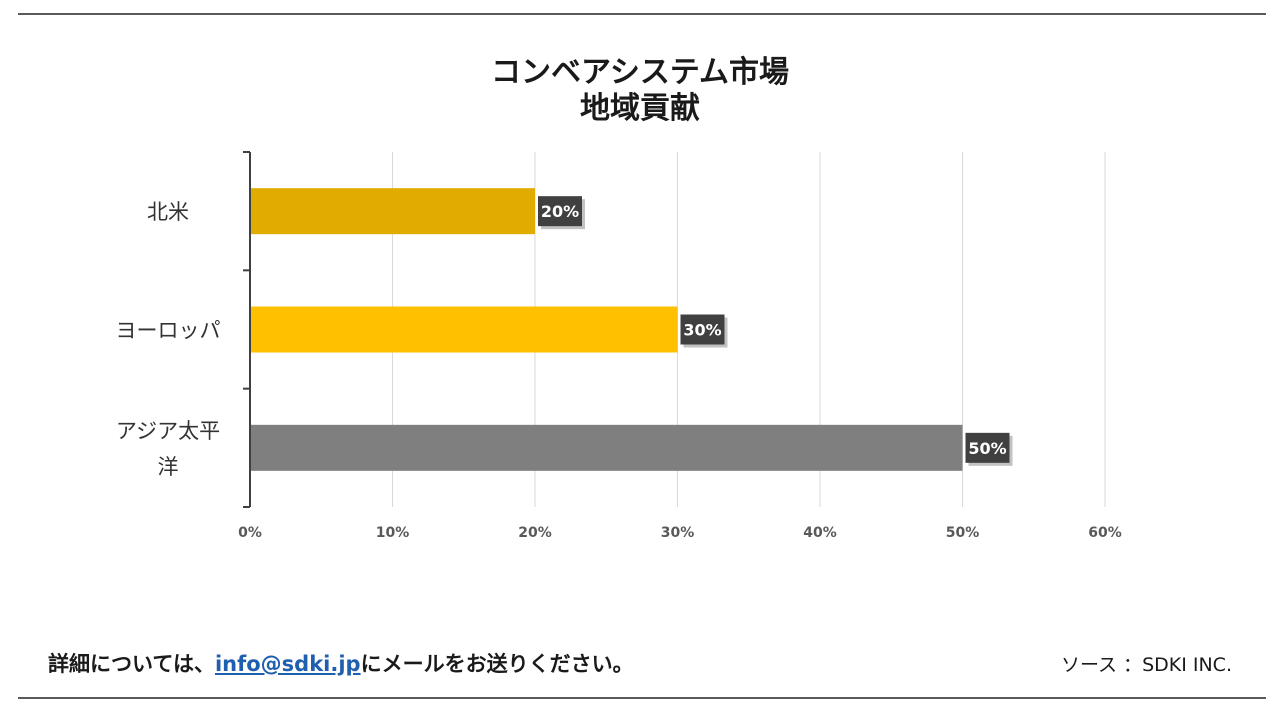  I want to click on footer-text-before: 詳細については、, so click(131, 664).